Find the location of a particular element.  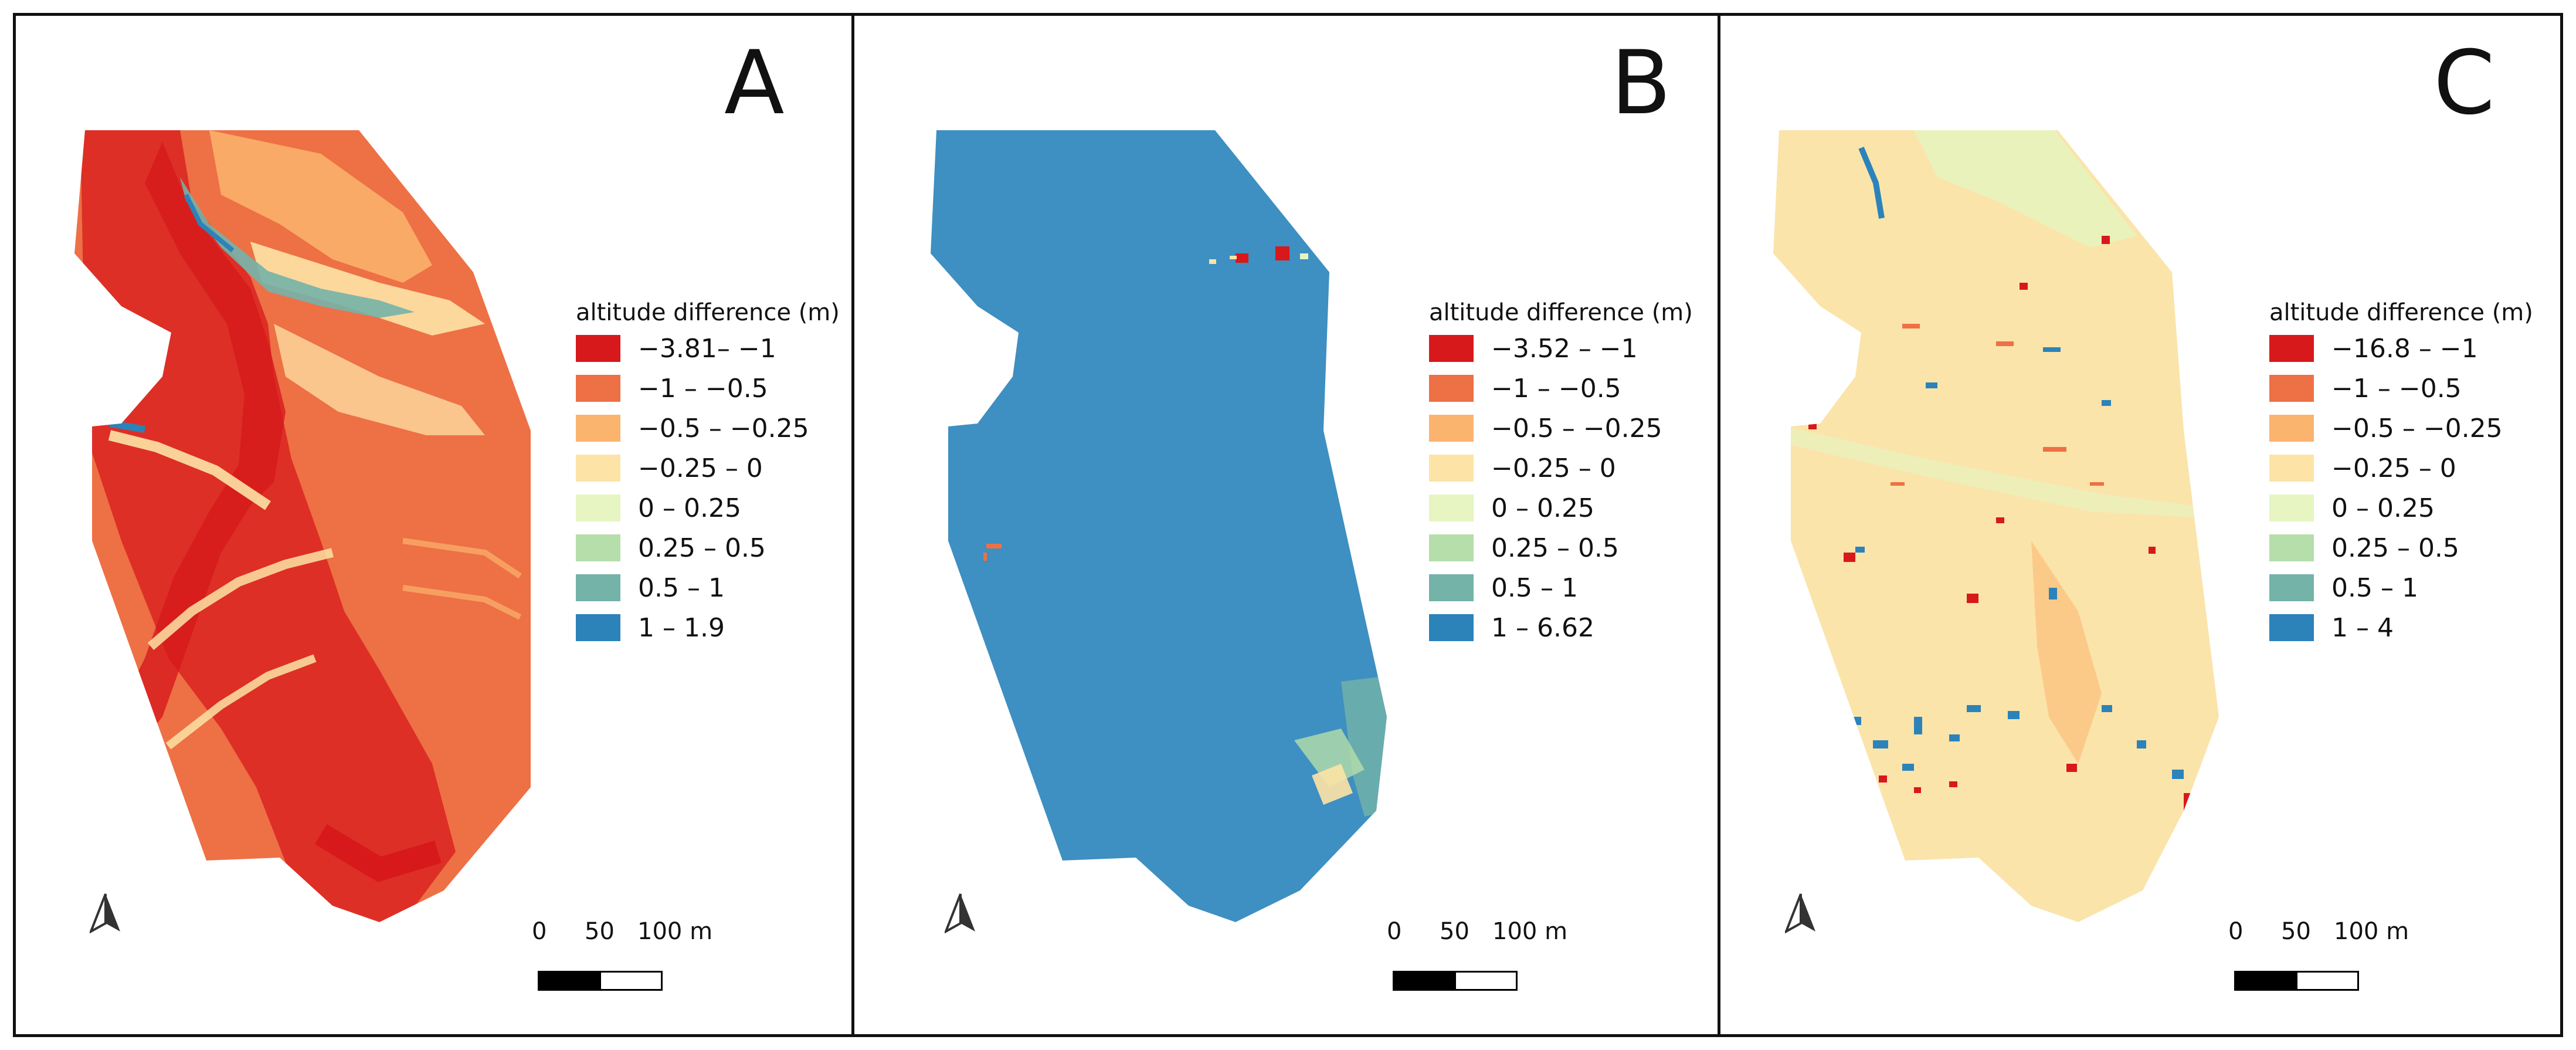

panel-letter: B is located at coordinates (1641, 83).